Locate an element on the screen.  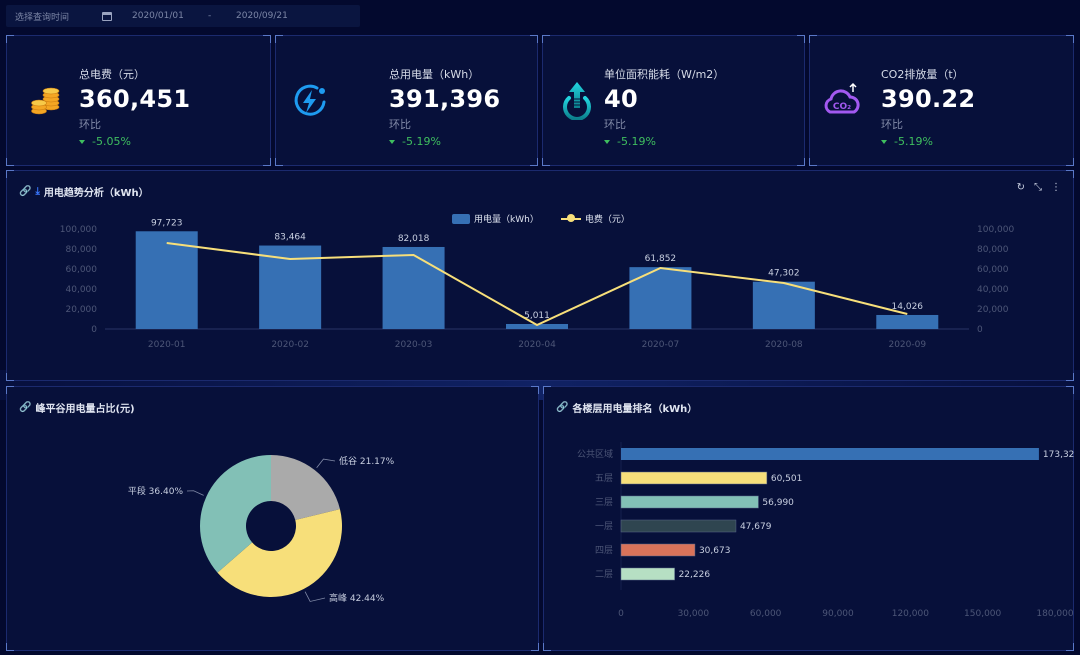
kpi-card-total-usage: 总用电量（kWh） 391,396 环比 -5.19% is located at coordinates (406, 100).